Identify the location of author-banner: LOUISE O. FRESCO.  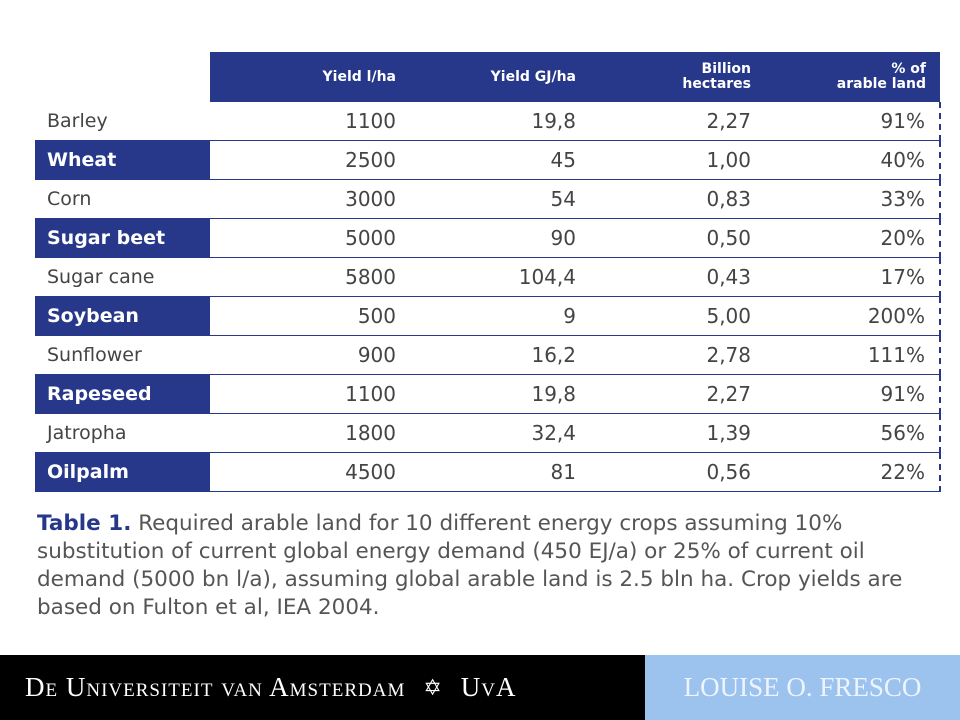
(802, 687).